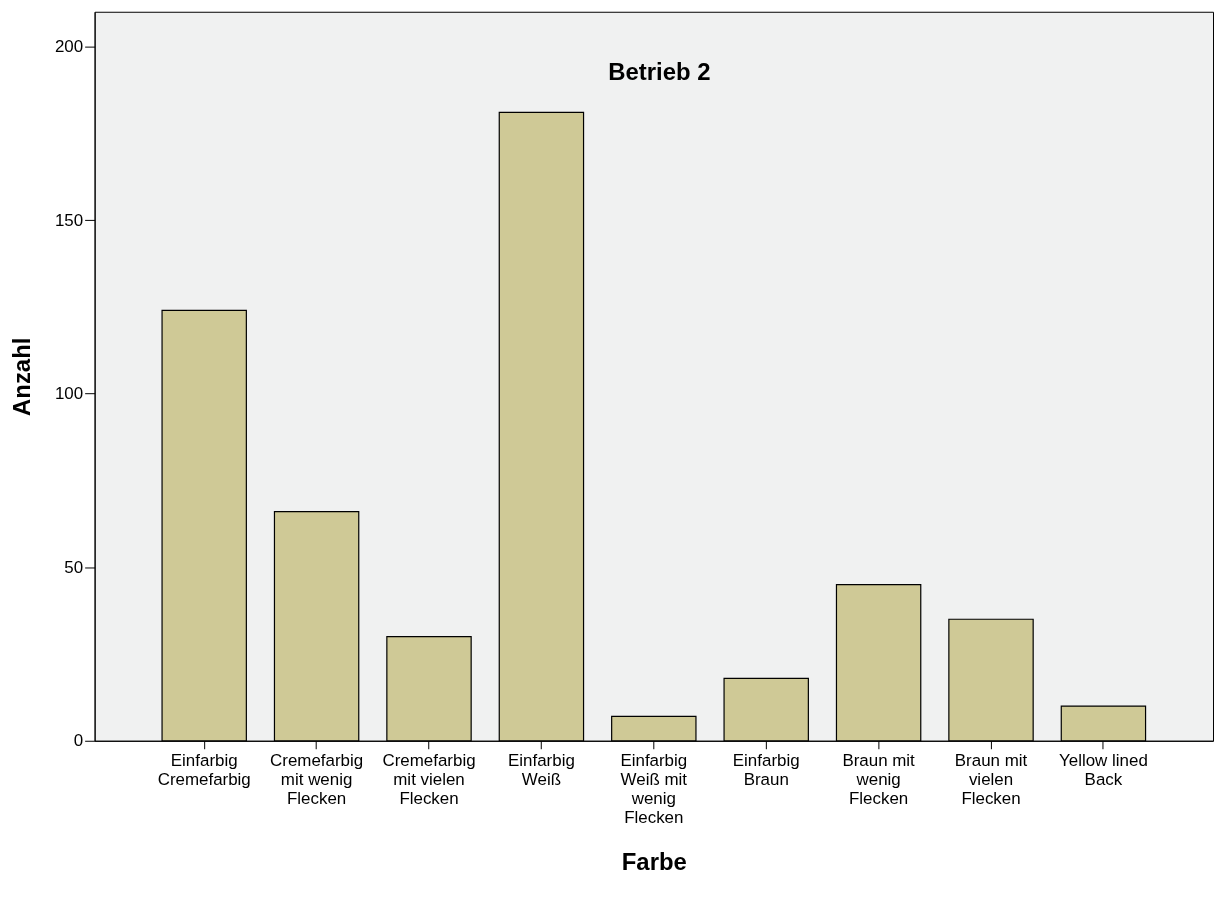  Describe the element at coordinates (74, 567) in the screenshot. I see `y-tick-label: 50` at that location.